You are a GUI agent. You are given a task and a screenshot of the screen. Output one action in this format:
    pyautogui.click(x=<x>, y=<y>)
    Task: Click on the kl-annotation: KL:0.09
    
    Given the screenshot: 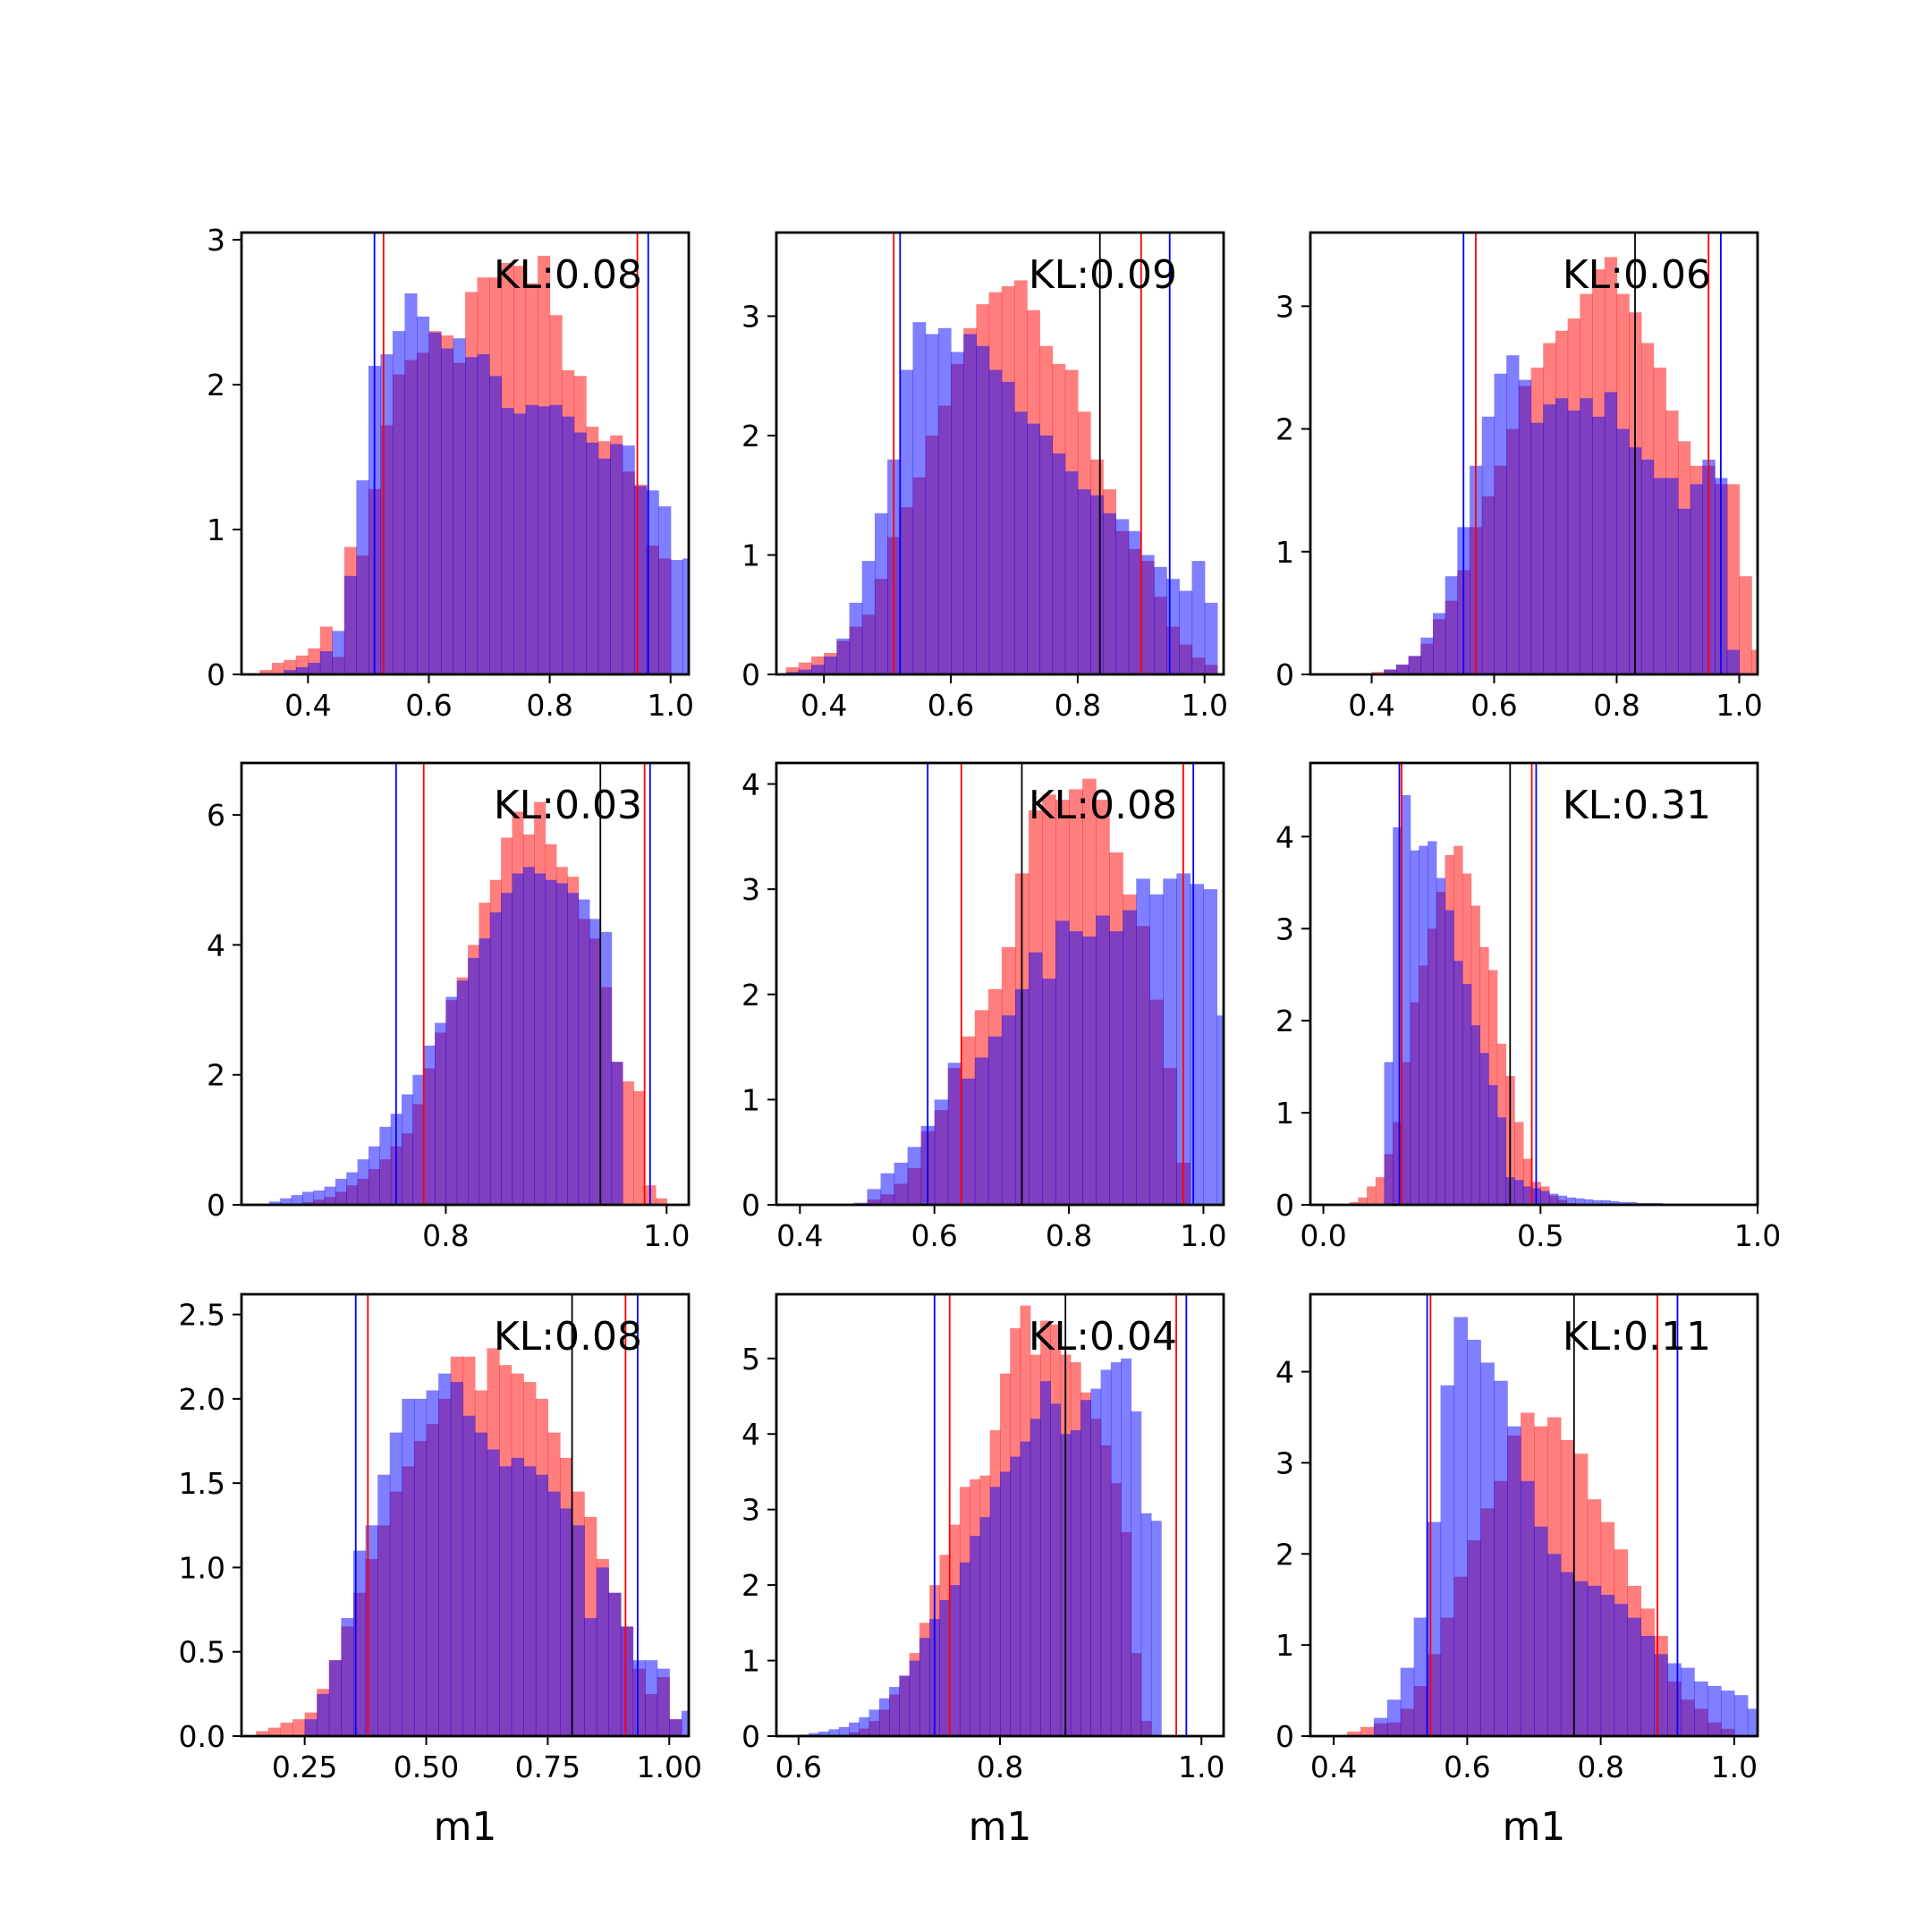 What is the action you would take?
    pyautogui.click(x=1103, y=275)
    